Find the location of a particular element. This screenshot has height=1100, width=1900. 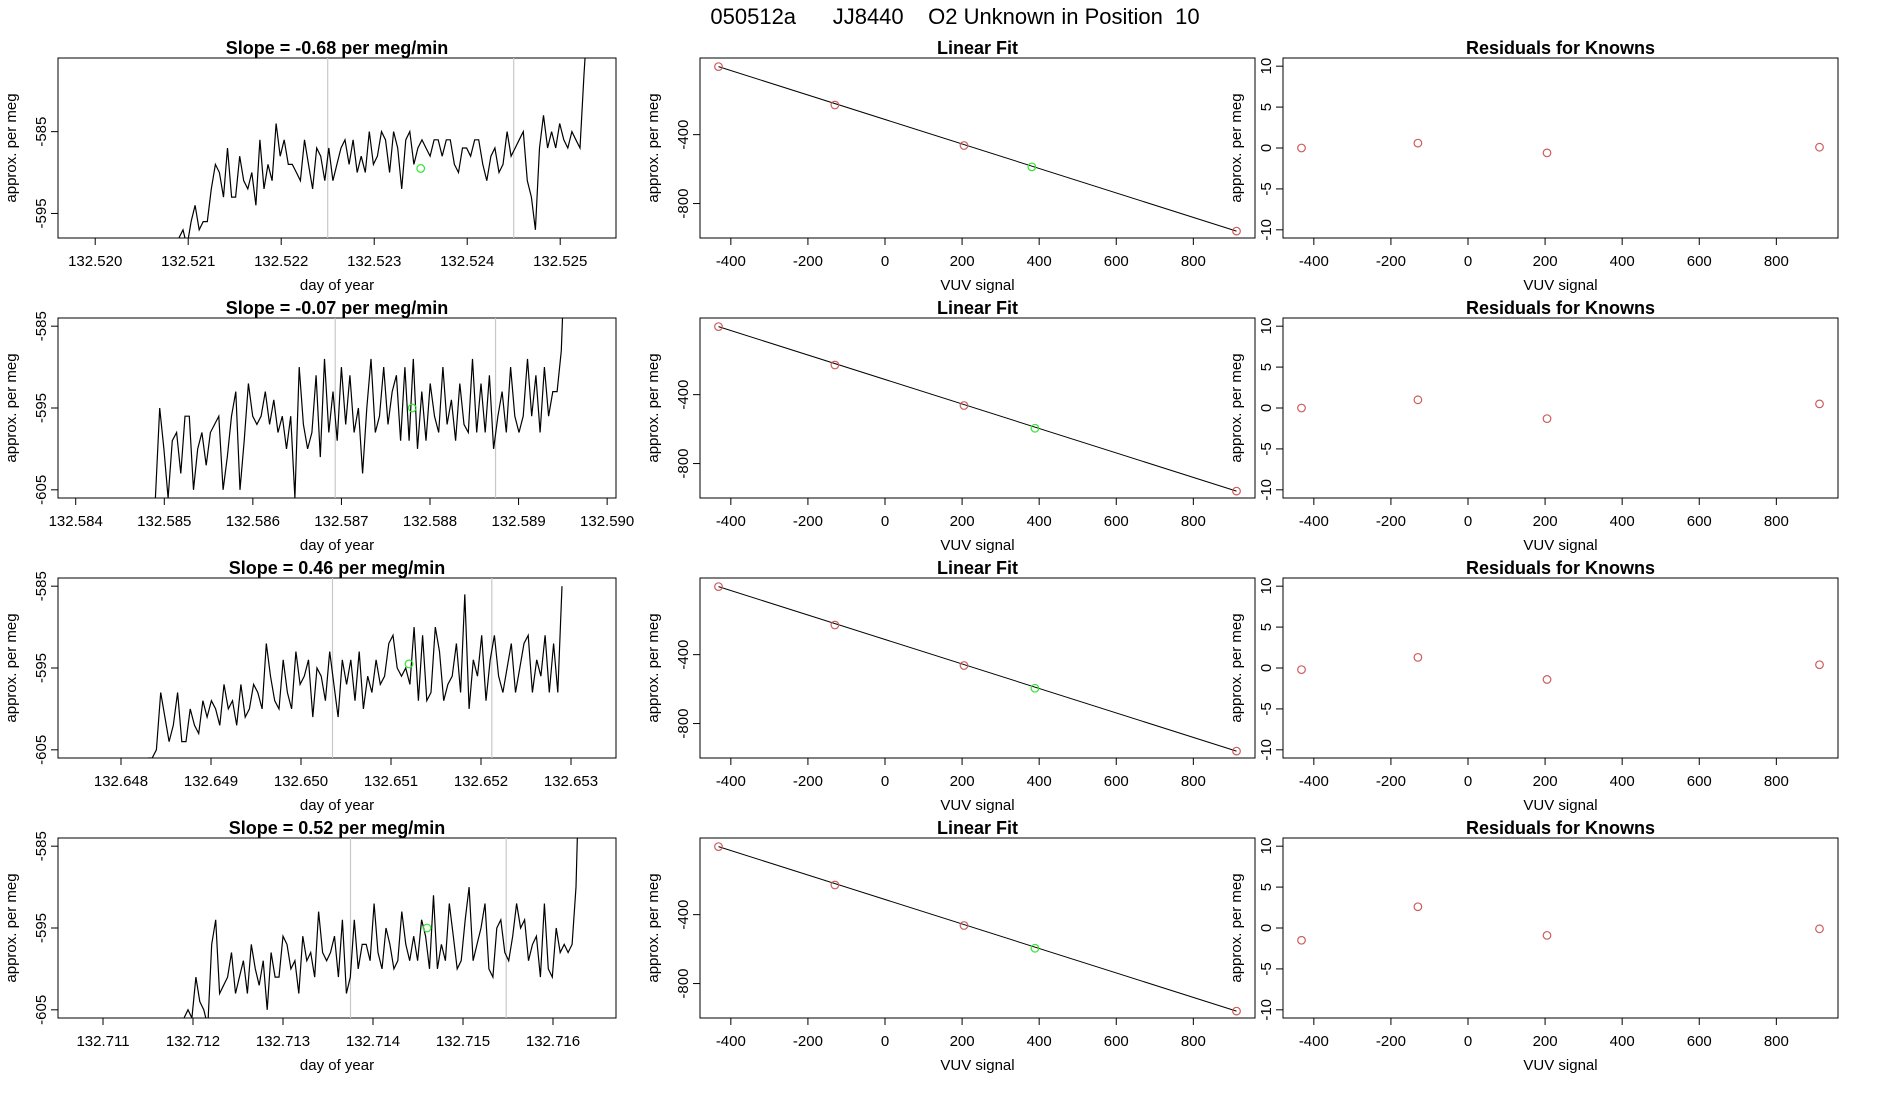

x-tick-label: 132.520 is located at coordinates (95, 261).